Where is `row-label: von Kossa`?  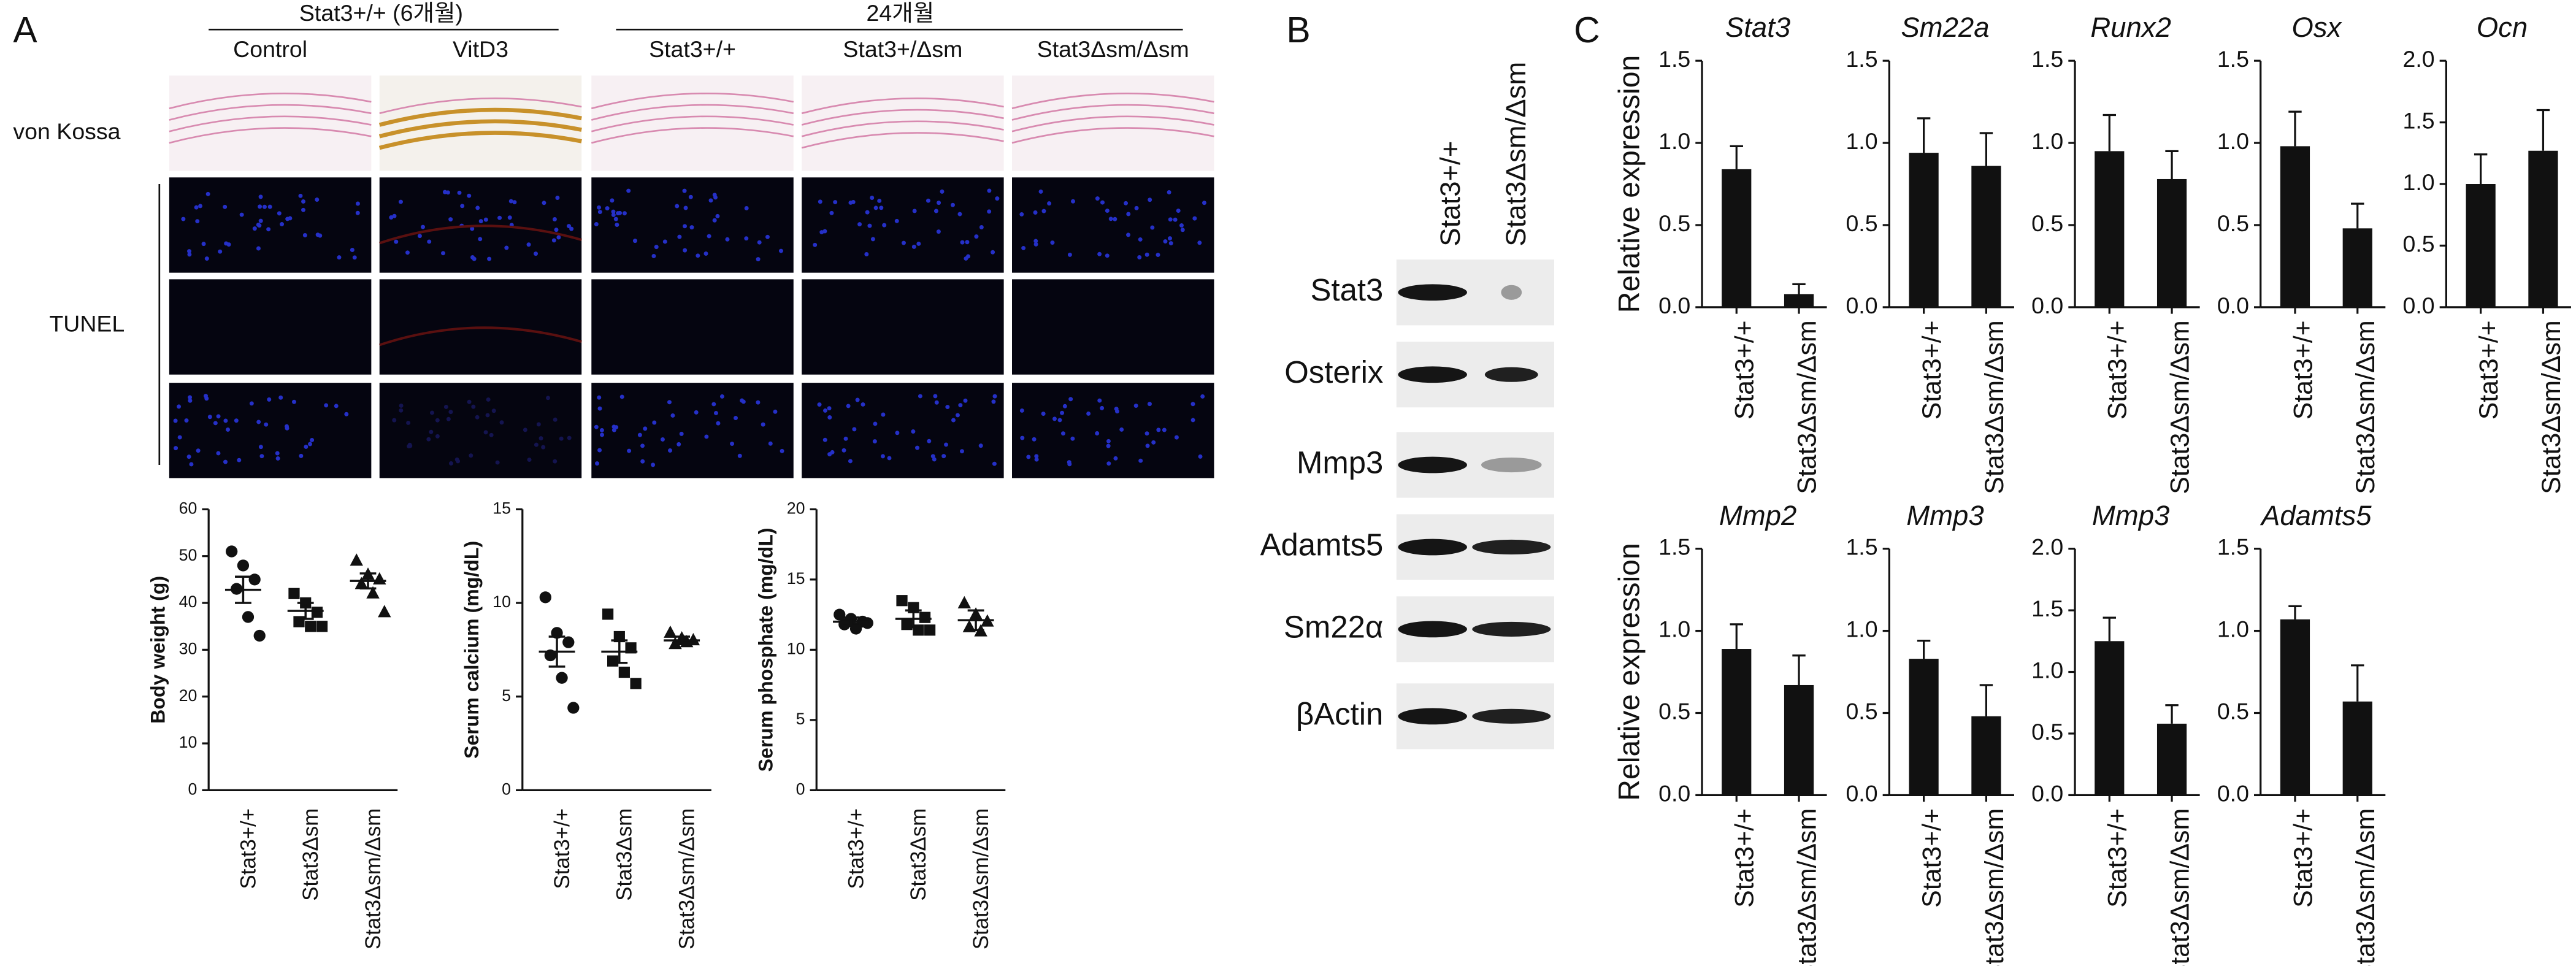
row-label: von Kossa is located at coordinates (66, 131).